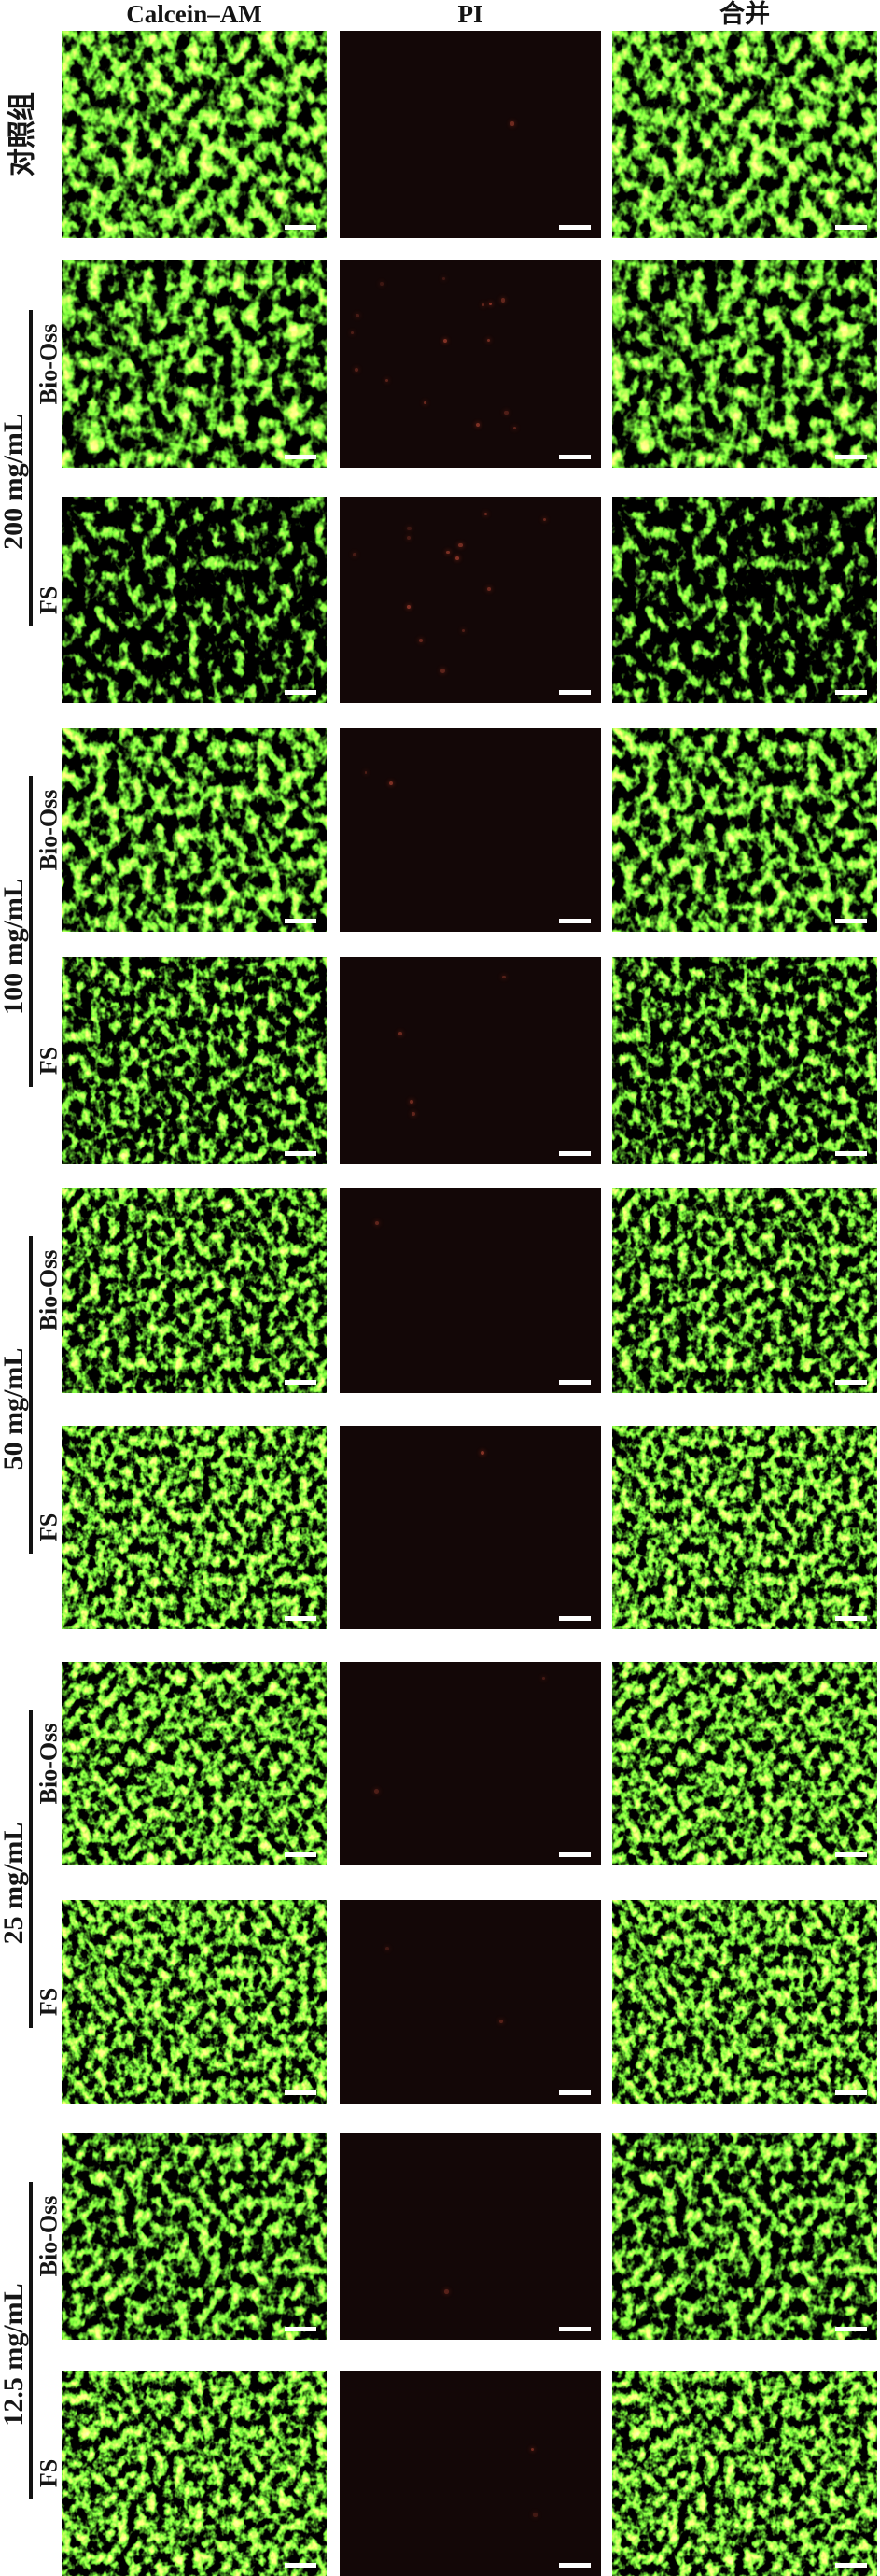  I want to click on concentration-label: 25 mg/mL, so click(14, 1884).